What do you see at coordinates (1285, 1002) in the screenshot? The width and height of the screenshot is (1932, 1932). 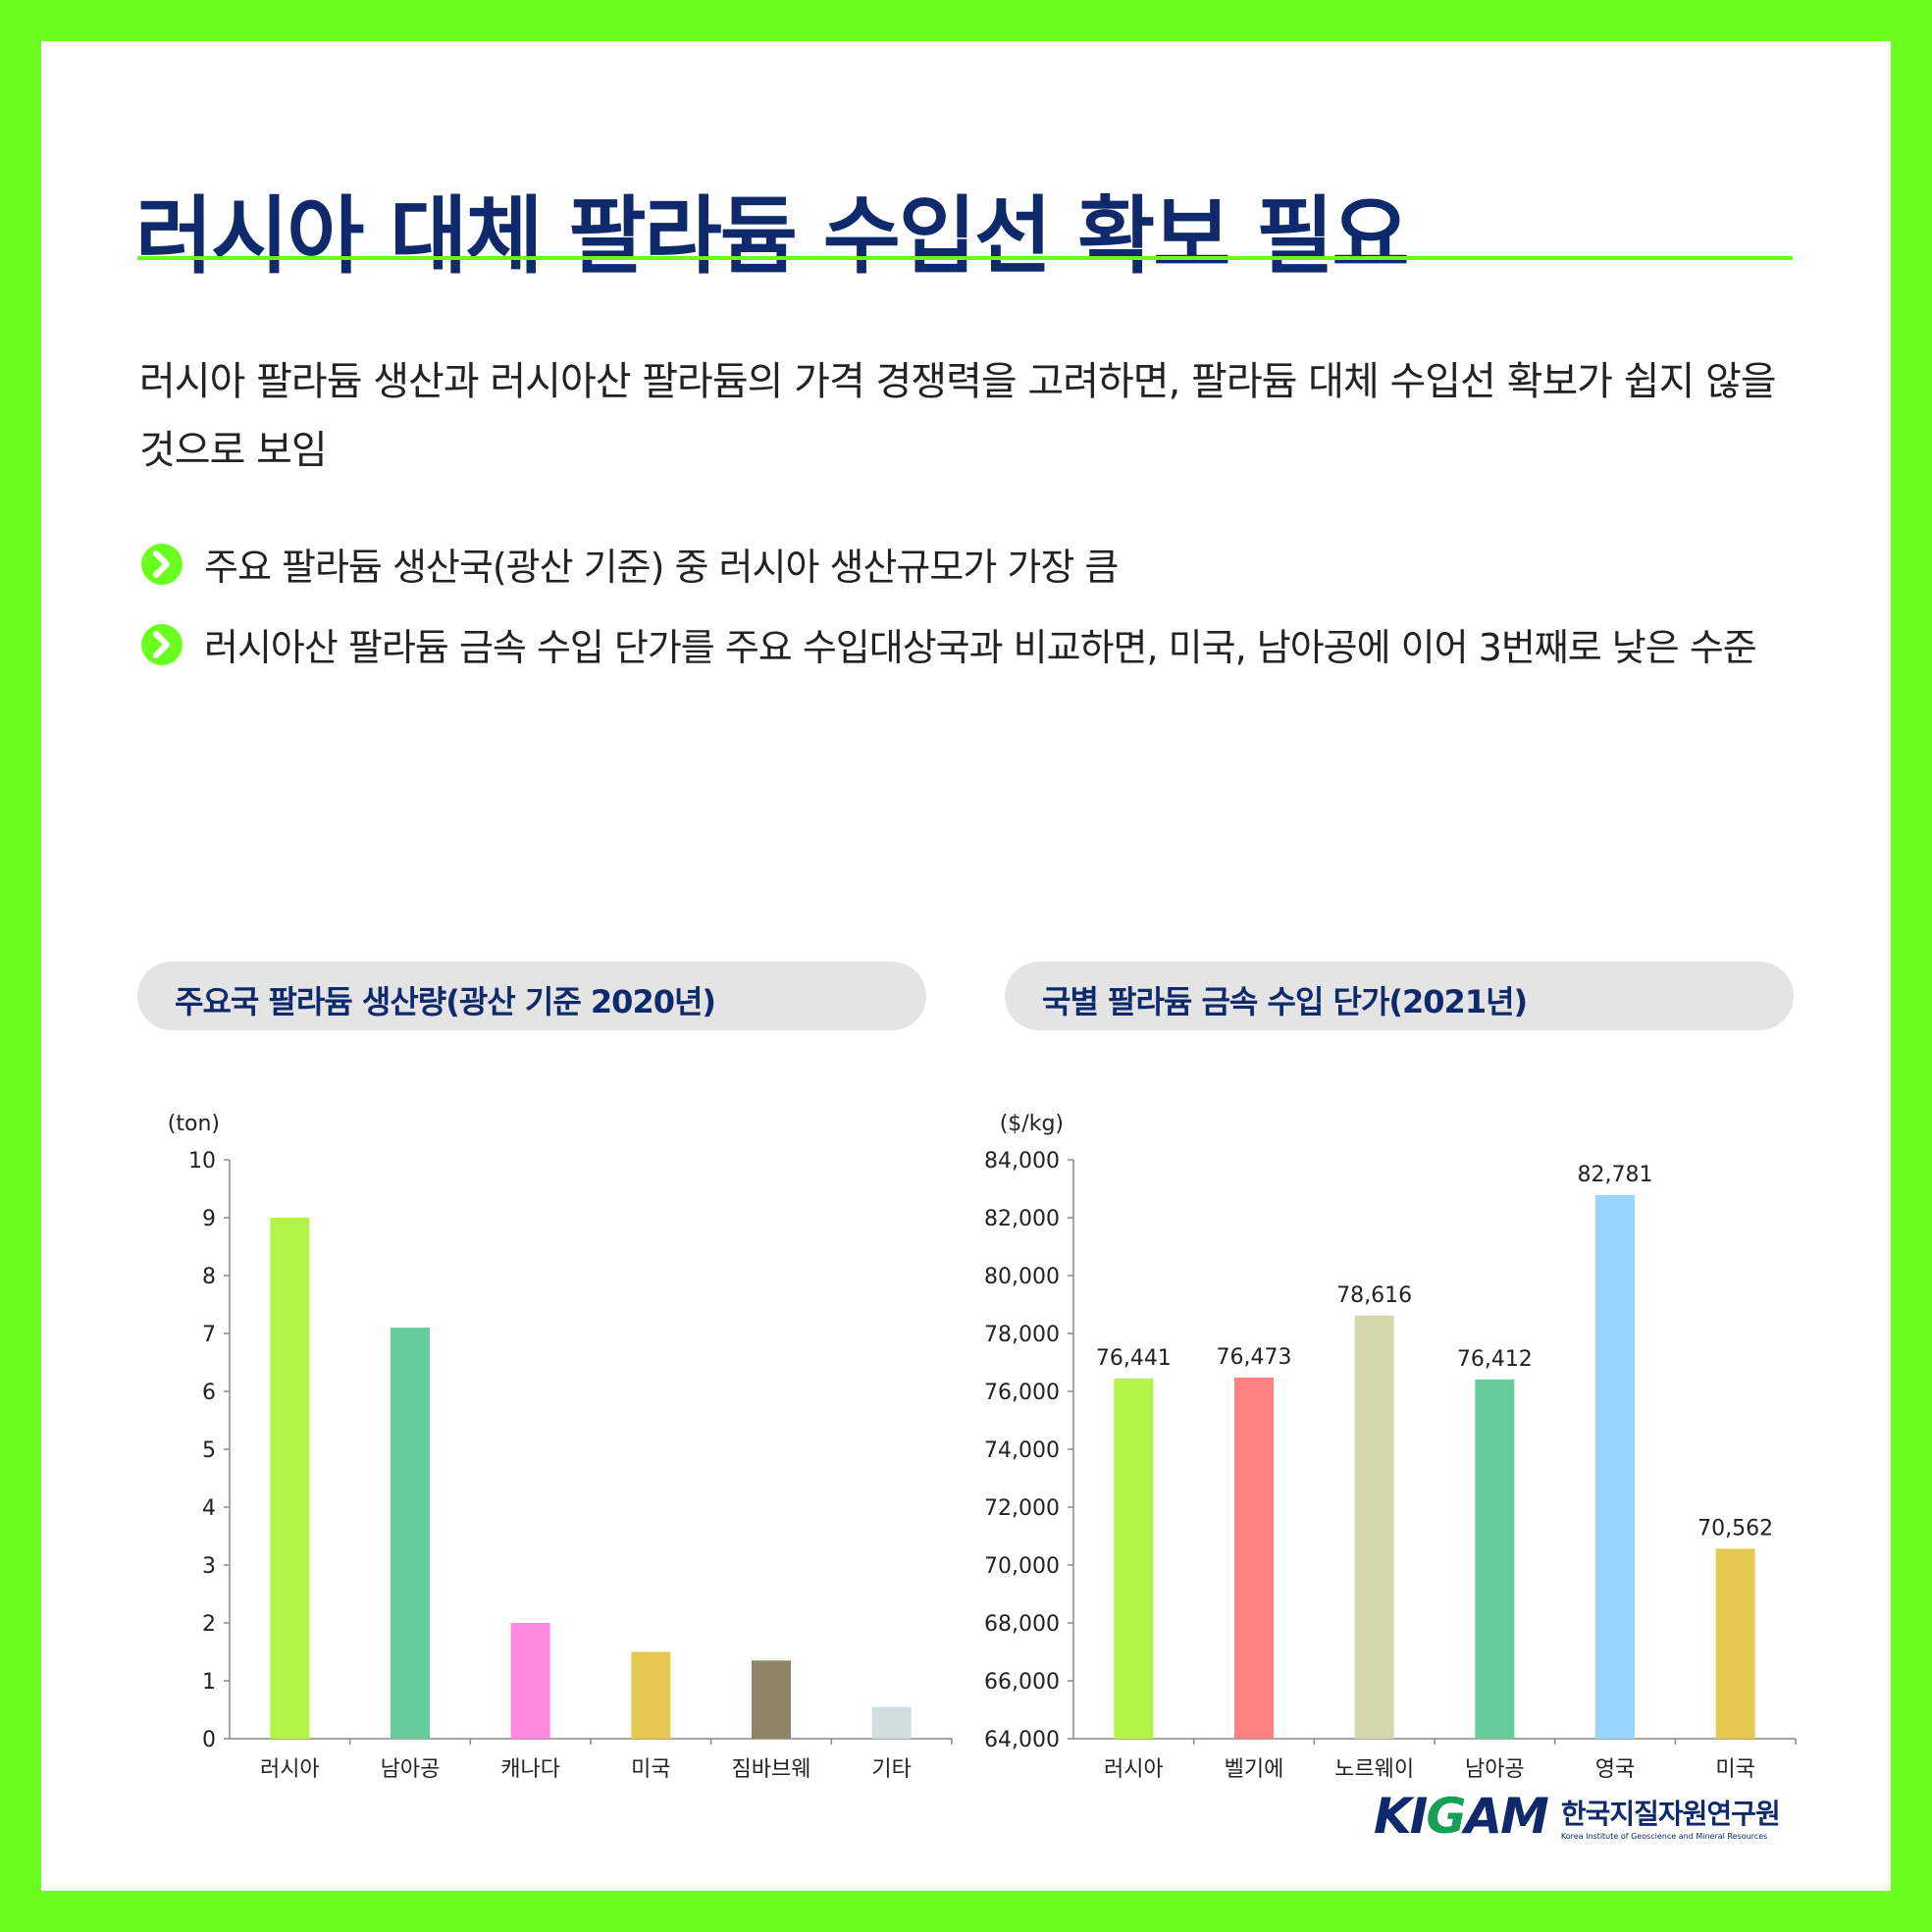 I see `chart-title: 국별 팔라듐 금속 수입 단가(2021년)` at bounding box center [1285, 1002].